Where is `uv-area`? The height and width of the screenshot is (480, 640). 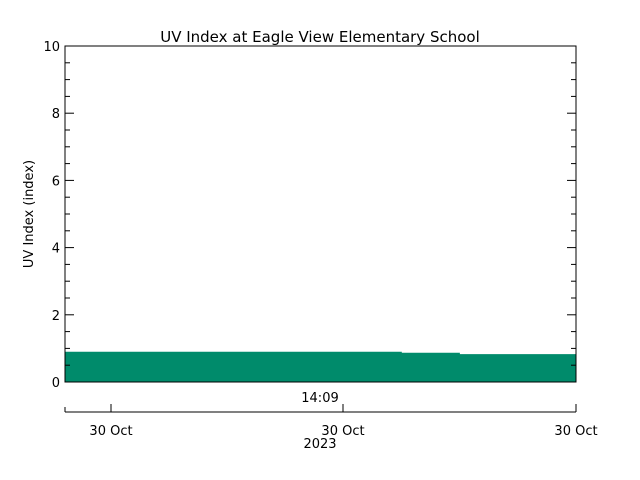 uv-area is located at coordinates (320, 366).